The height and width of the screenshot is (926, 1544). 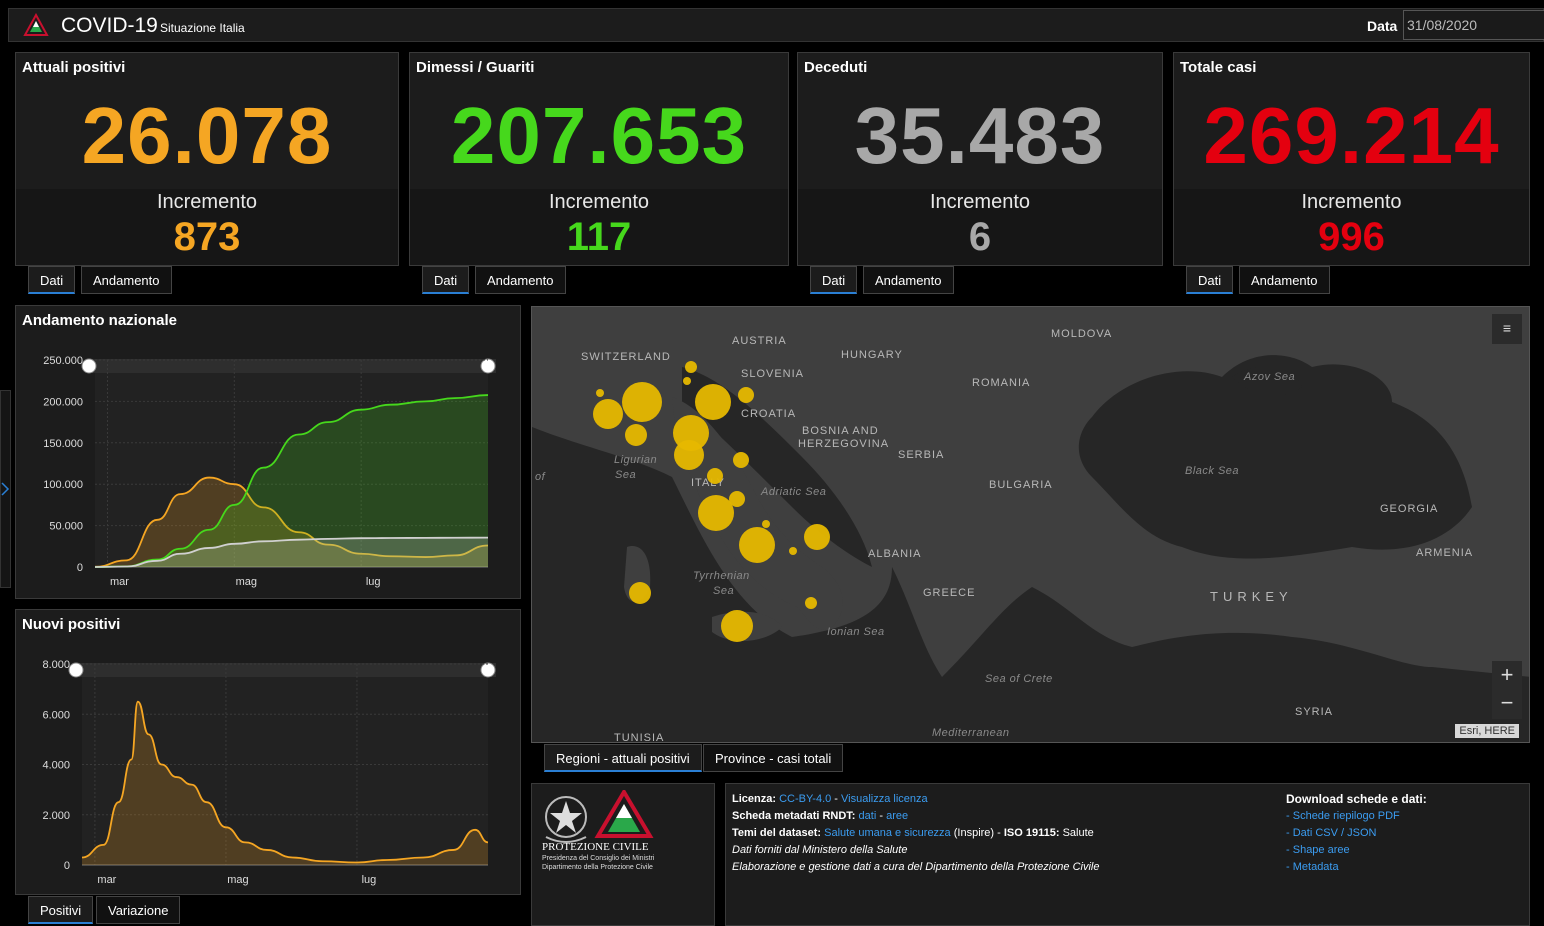 What do you see at coordinates (520, 280) in the screenshot?
I see `tab-andamento-guariti: Andamento` at bounding box center [520, 280].